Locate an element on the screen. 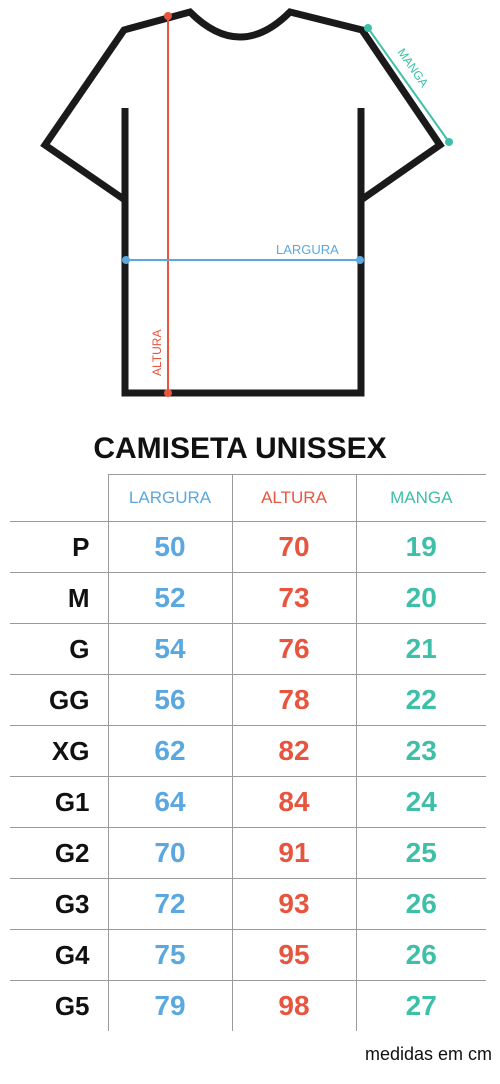 This screenshot has width=500, height=1084. manga-value: 24 is located at coordinates (420, 802).